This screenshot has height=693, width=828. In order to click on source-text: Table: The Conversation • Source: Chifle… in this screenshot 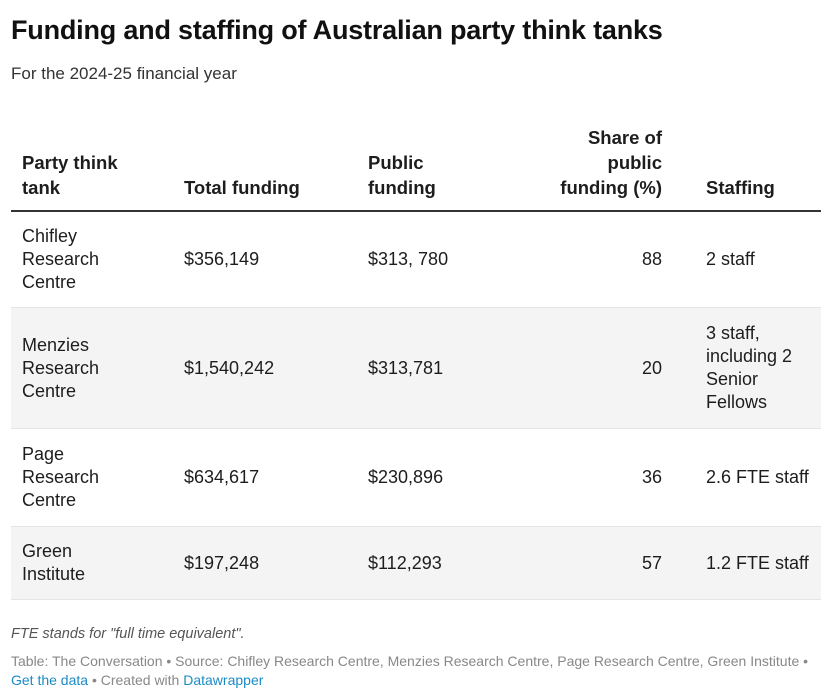, I will do `click(410, 661)`.